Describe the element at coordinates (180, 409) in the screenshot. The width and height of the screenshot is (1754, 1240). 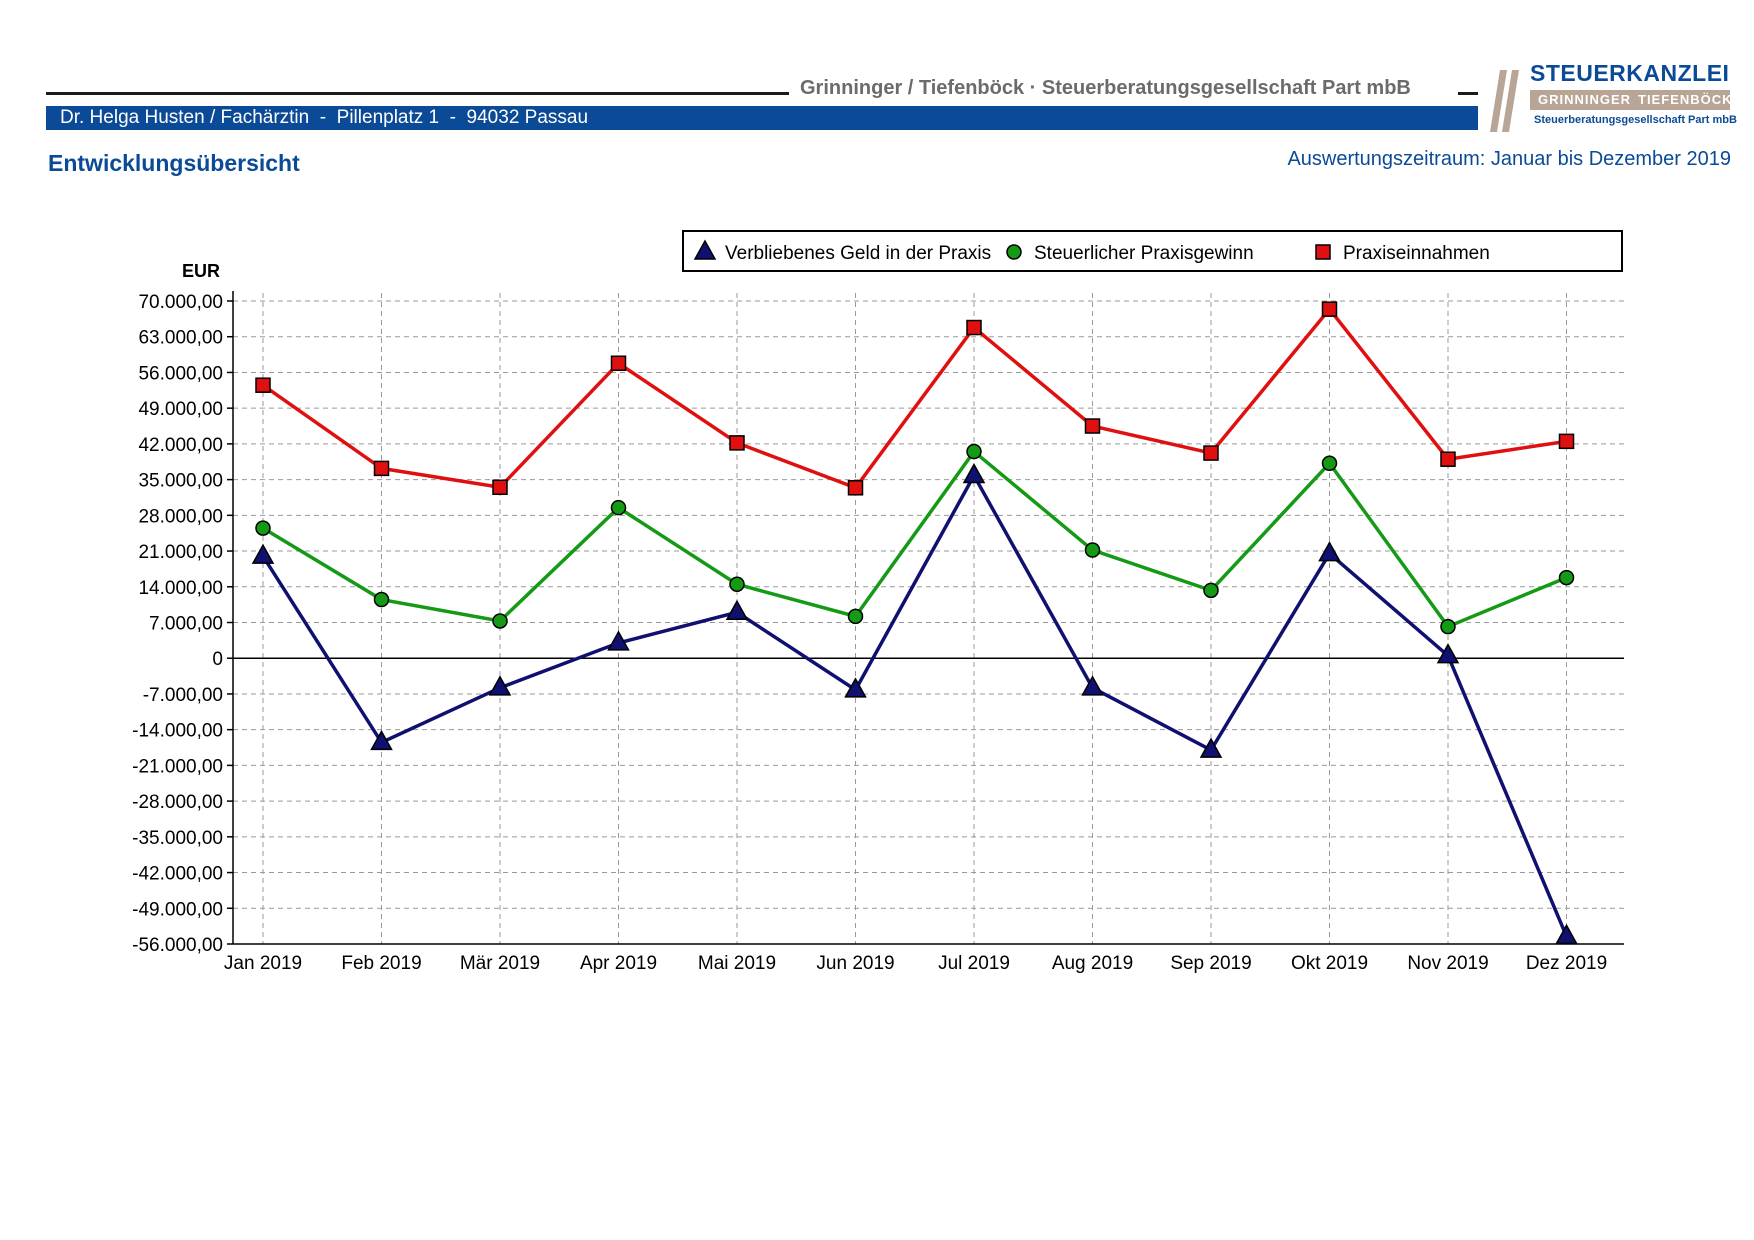
I see `y-tick-label: 49.000,00` at that location.